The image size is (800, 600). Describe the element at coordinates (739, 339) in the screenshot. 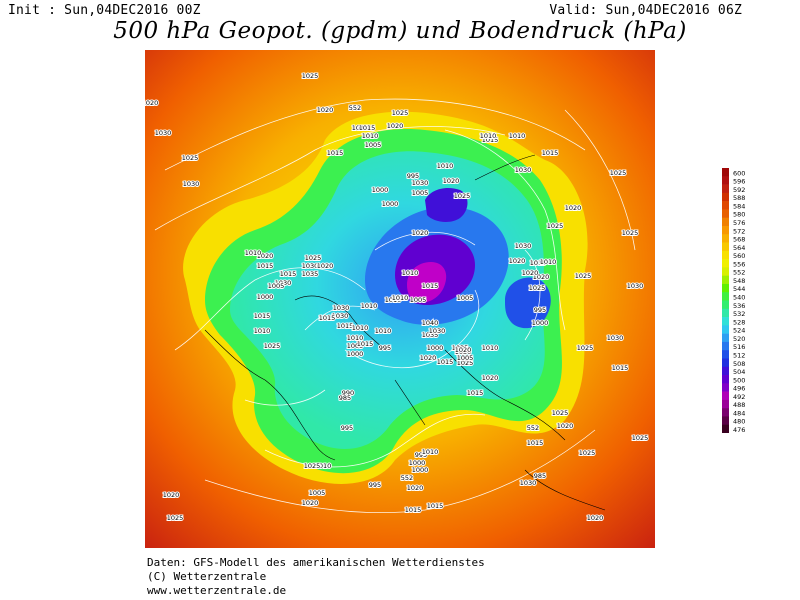

I see `legend-label: 520` at that location.